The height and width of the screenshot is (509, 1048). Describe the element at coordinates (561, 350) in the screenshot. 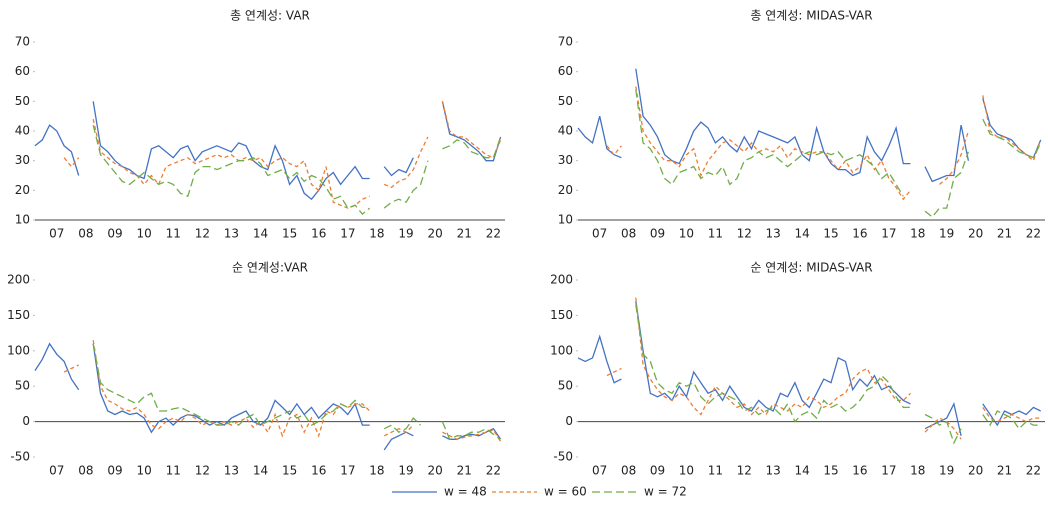

I see `y-tick-label: 100` at that location.